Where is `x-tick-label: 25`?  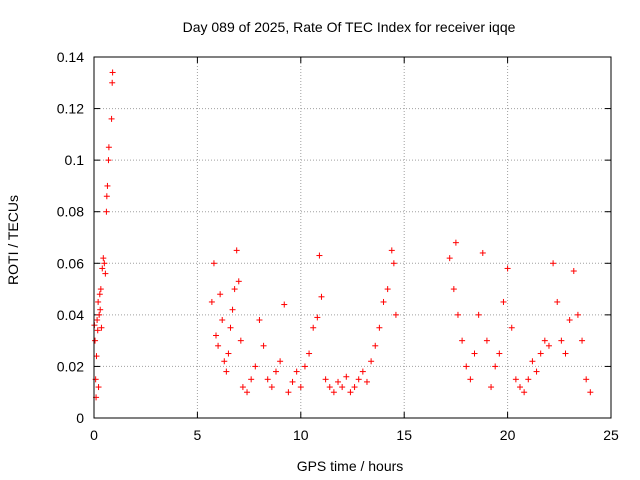 x-tick-label: 25 is located at coordinates (611, 435).